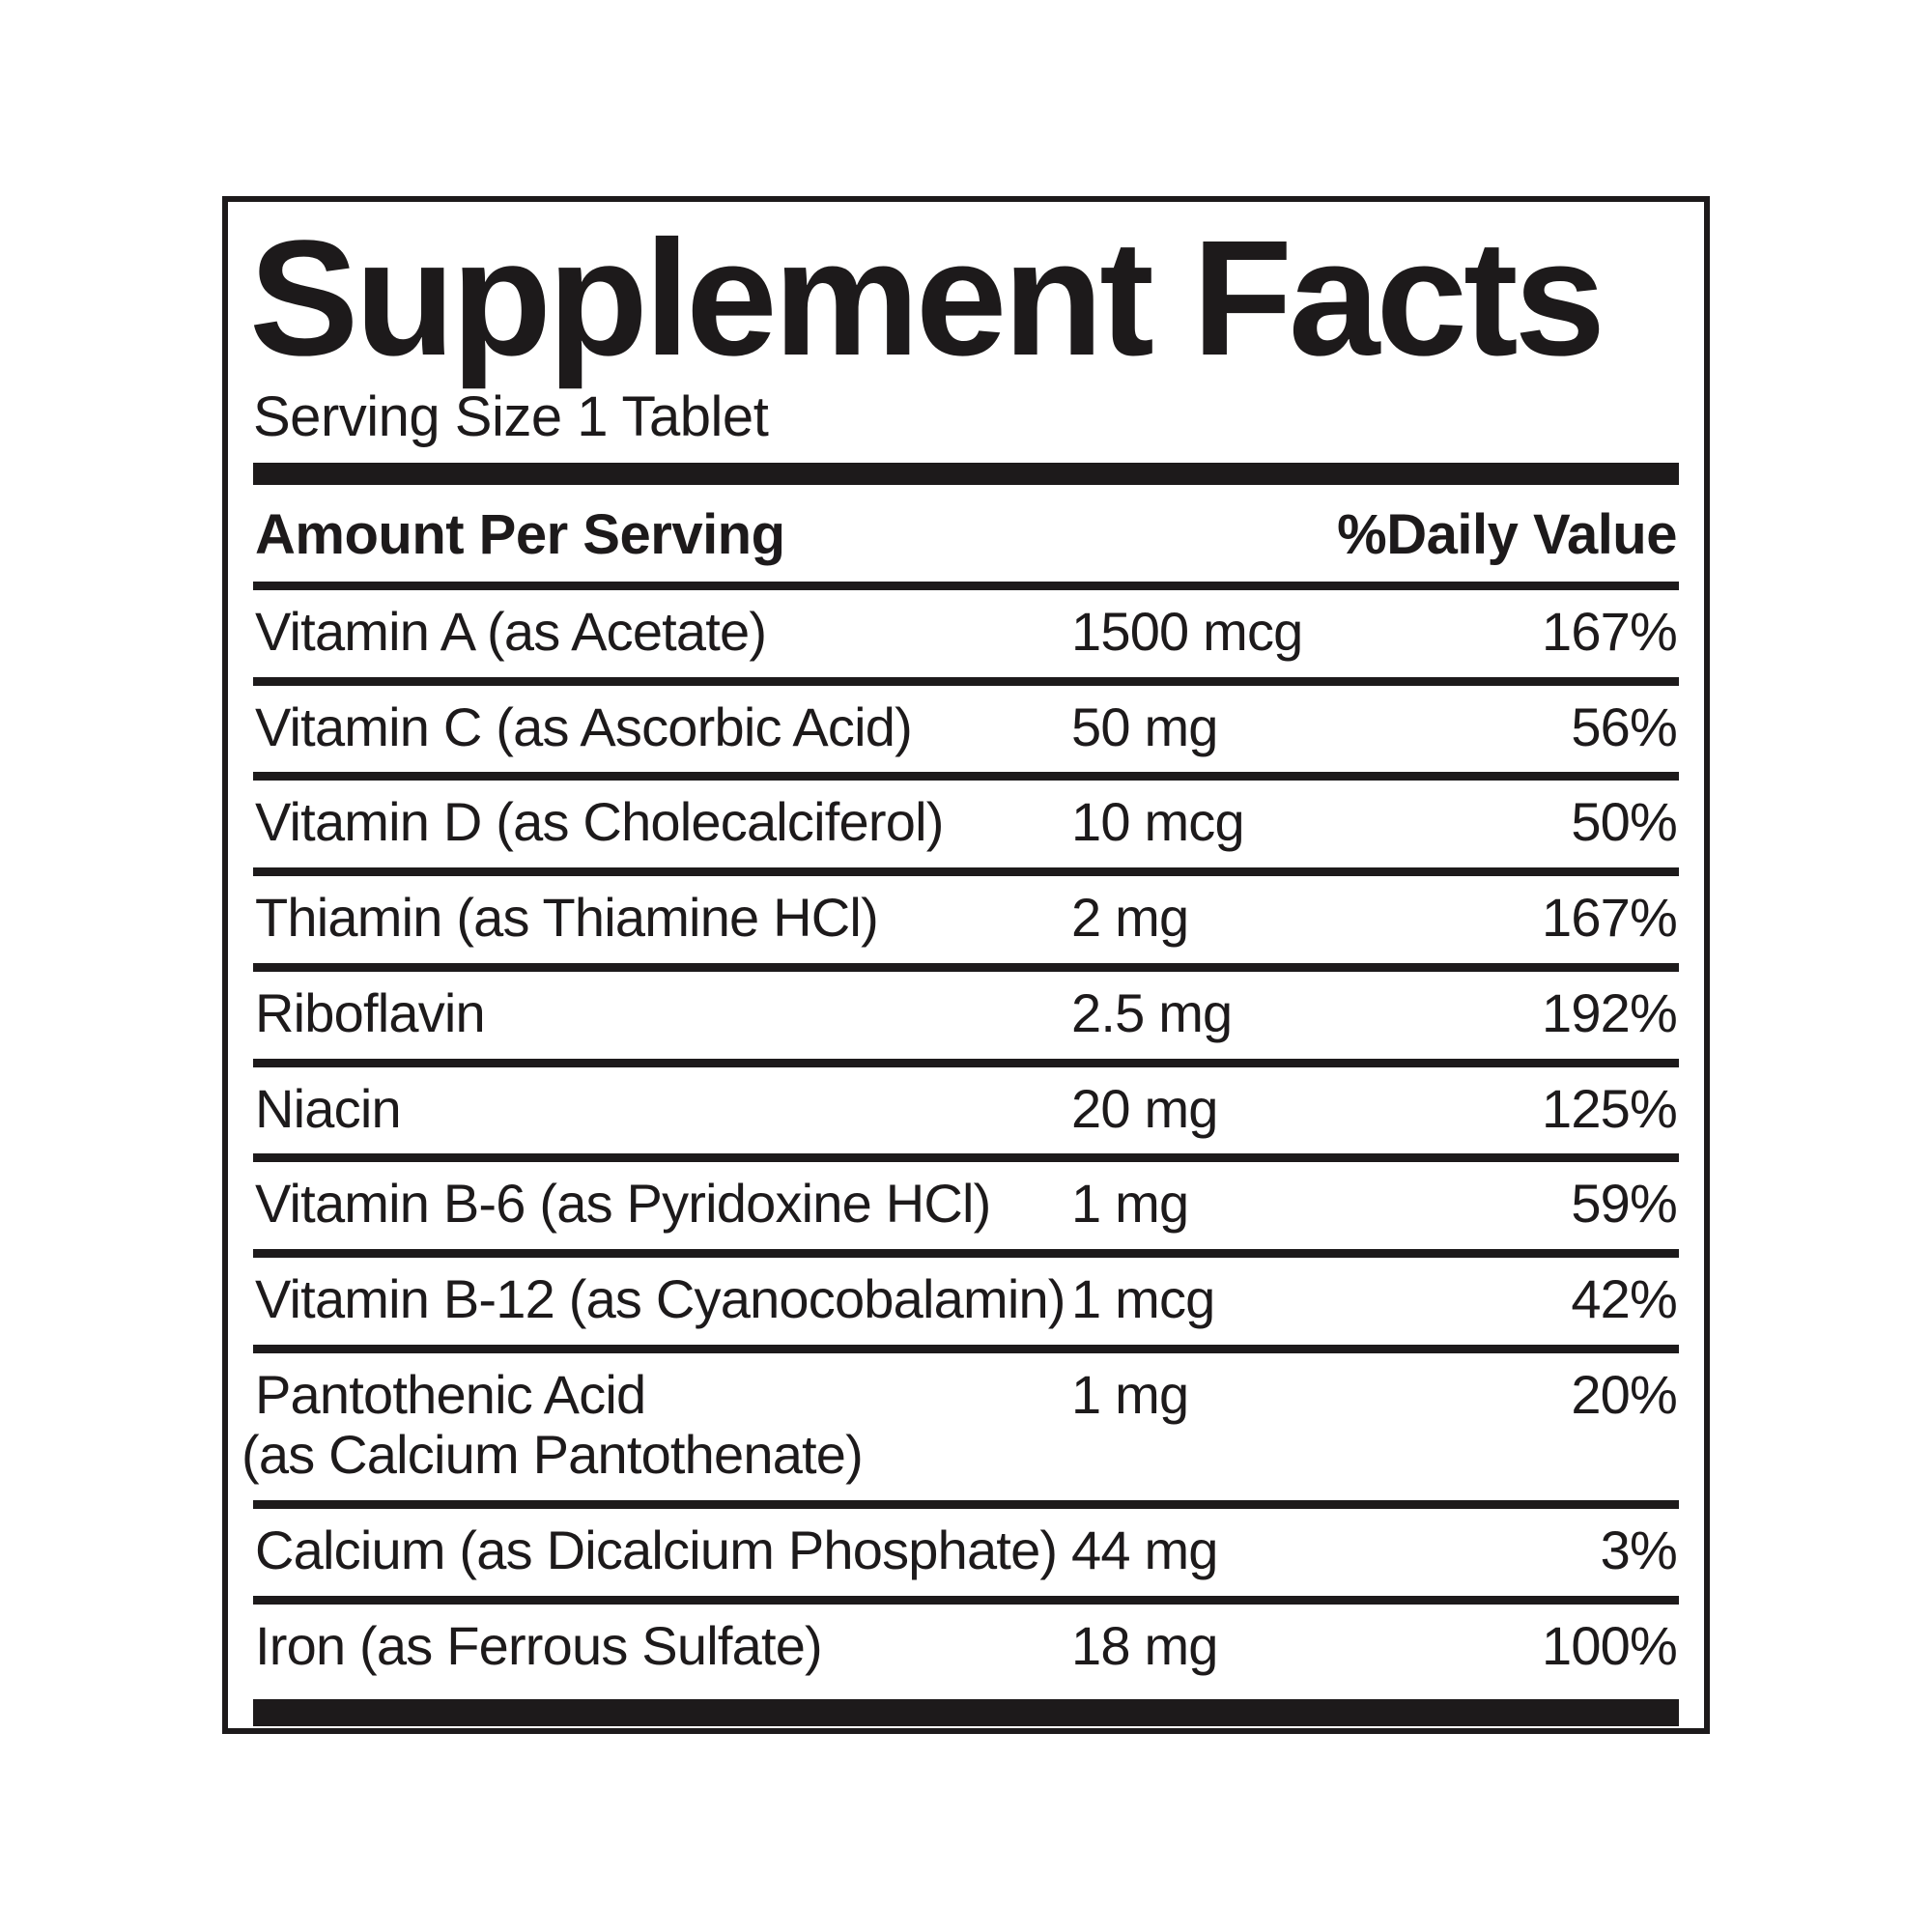 This screenshot has height=1932, width=1932. What do you see at coordinates (1158, 822) in the screenshot?
I see `nutrient-amount: 10 mcg` at bounding box center [1158, 822].